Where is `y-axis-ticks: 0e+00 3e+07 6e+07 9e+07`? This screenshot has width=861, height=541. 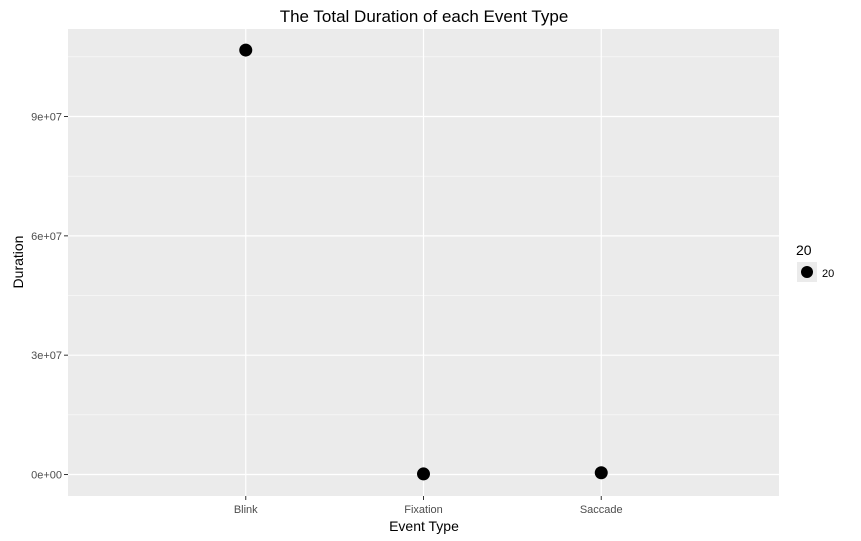 y-axis-ticks: 0e+00 3e+07 6e+07 9e+07 is located at coordinates (49, 297).